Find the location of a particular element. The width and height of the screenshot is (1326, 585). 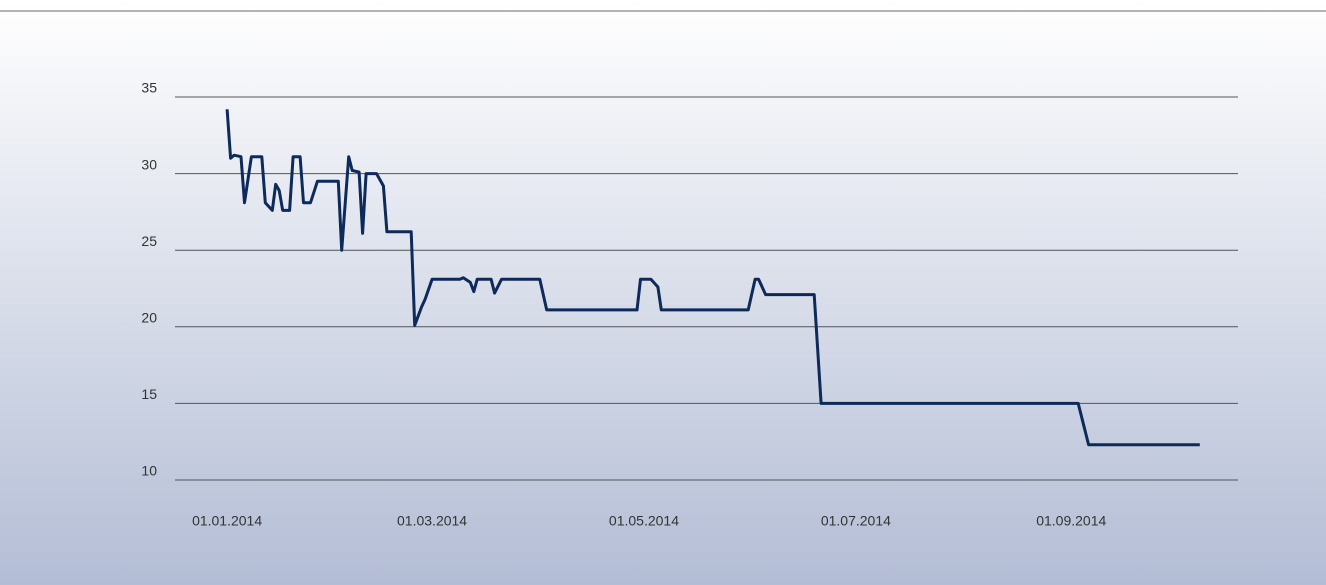

x-tick-label: 01.01.2014 is located at coordinates (227, 521).